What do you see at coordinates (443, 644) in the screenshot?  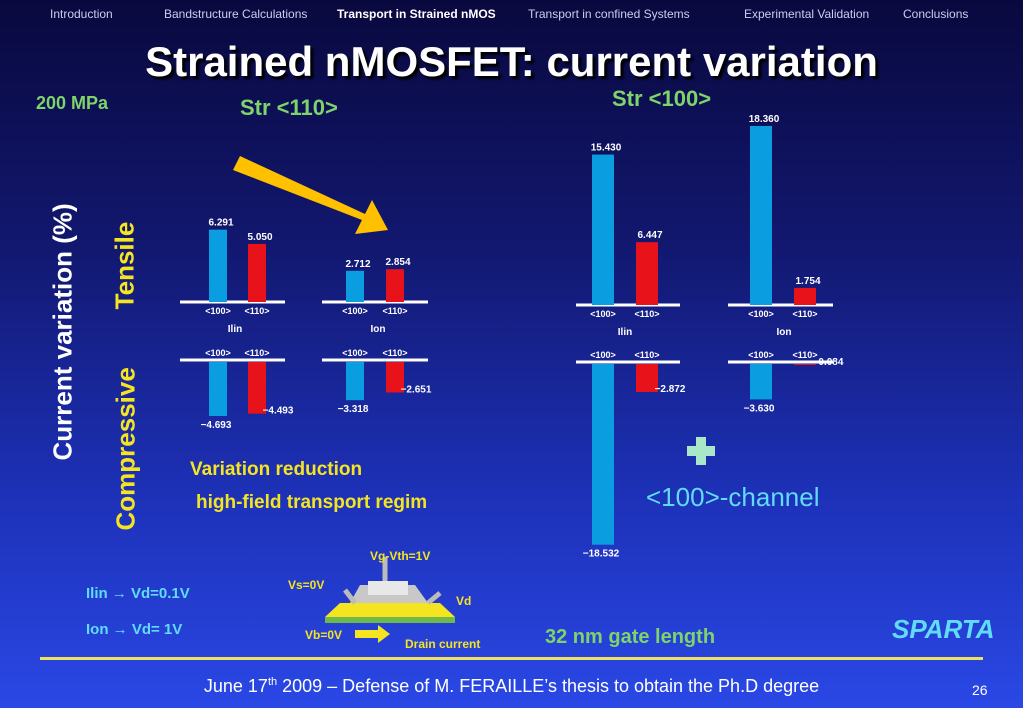 I see `drain-current-label: Drain current` at bounding box center [443, 644].